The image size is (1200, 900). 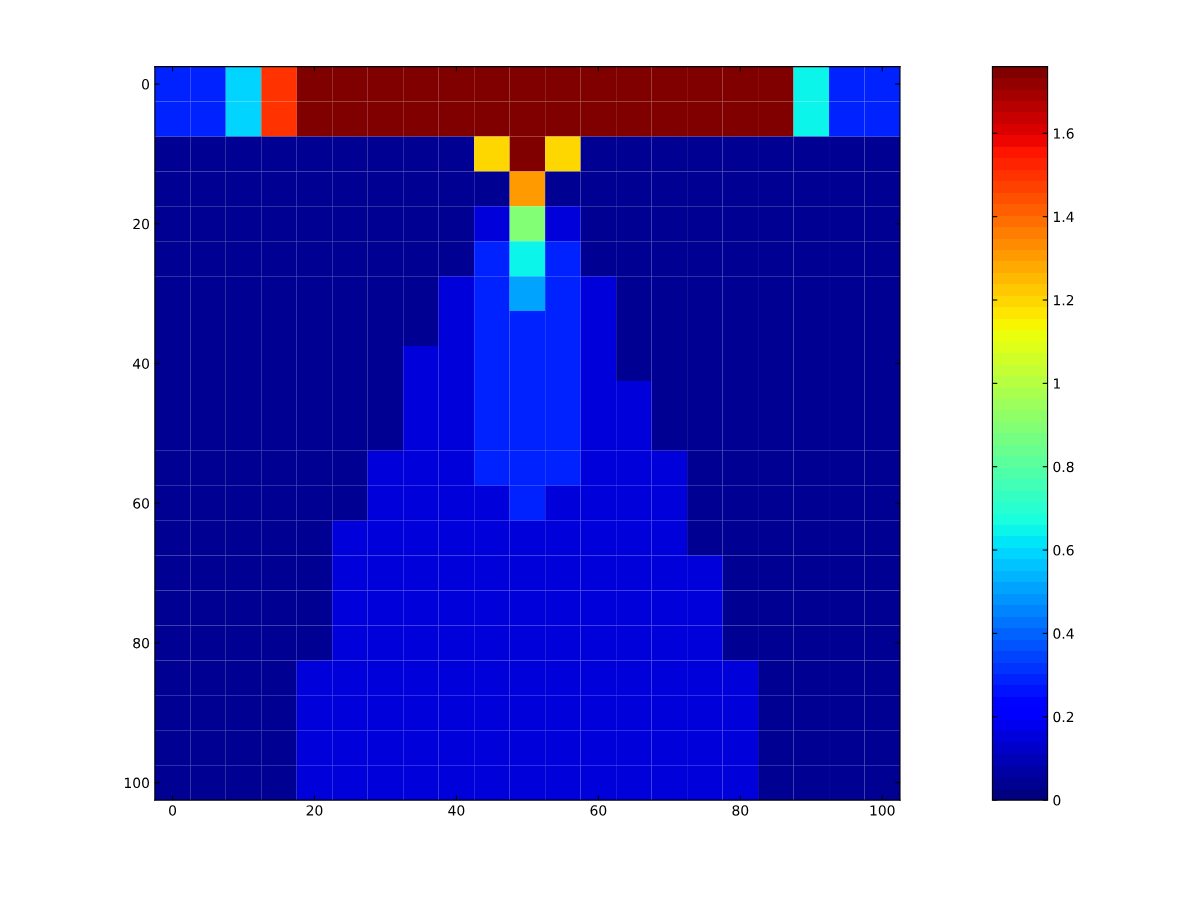 What do you see at coordinates (141, 224) in the screenshot?
I see `y-tick-label: 20` at bounding box center [141, 224].